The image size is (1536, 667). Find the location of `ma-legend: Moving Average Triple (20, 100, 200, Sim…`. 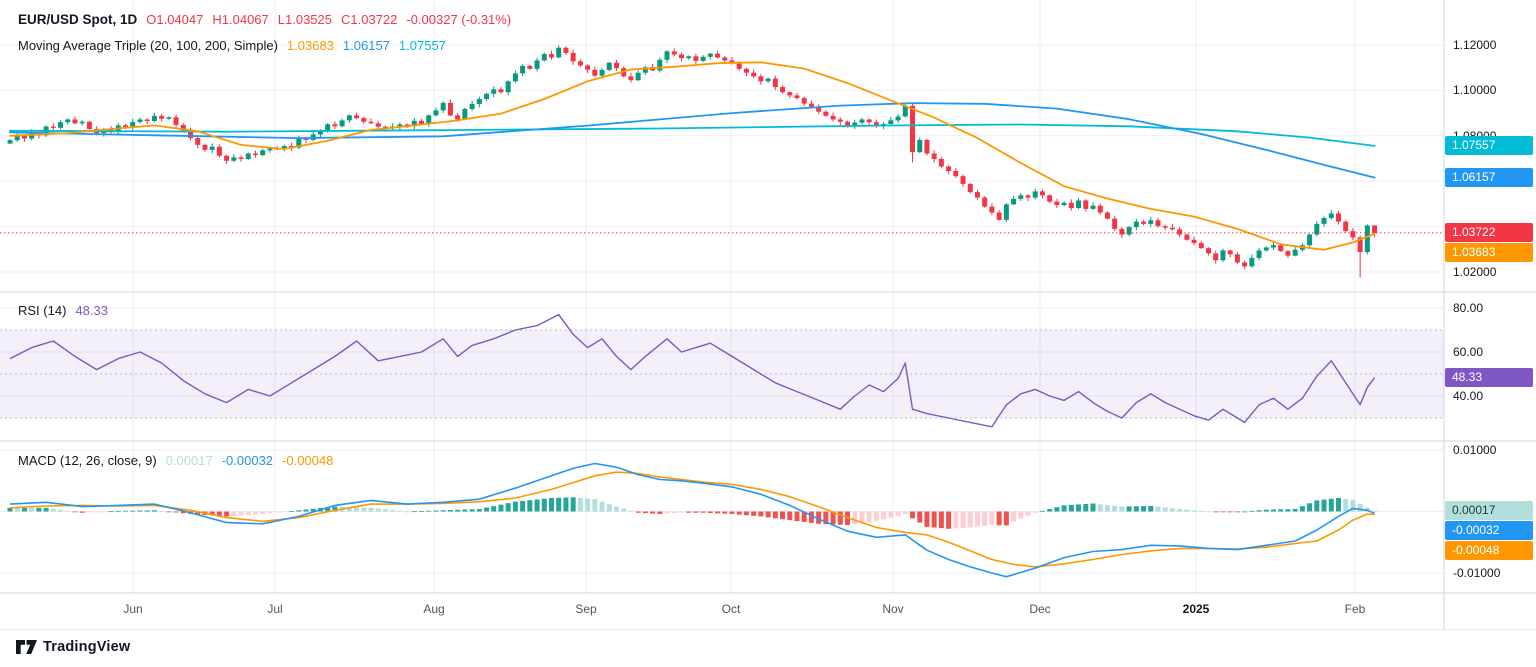

ma-legend: Moving Average Triple (20, 100, 200, Sim… is located at coordinates (232, 45).